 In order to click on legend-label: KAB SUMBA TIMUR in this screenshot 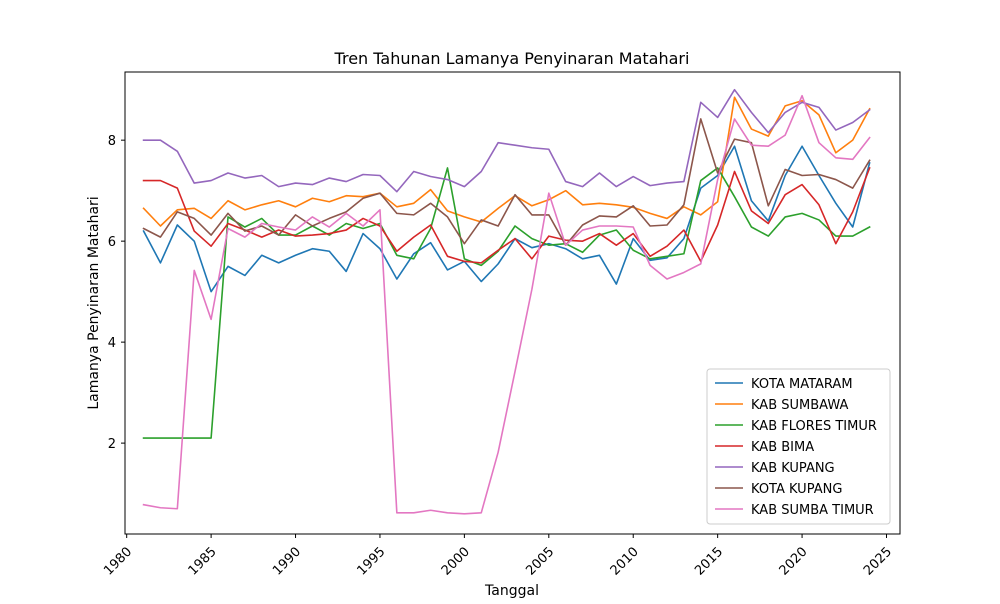, I will do `click(812, 510)`.